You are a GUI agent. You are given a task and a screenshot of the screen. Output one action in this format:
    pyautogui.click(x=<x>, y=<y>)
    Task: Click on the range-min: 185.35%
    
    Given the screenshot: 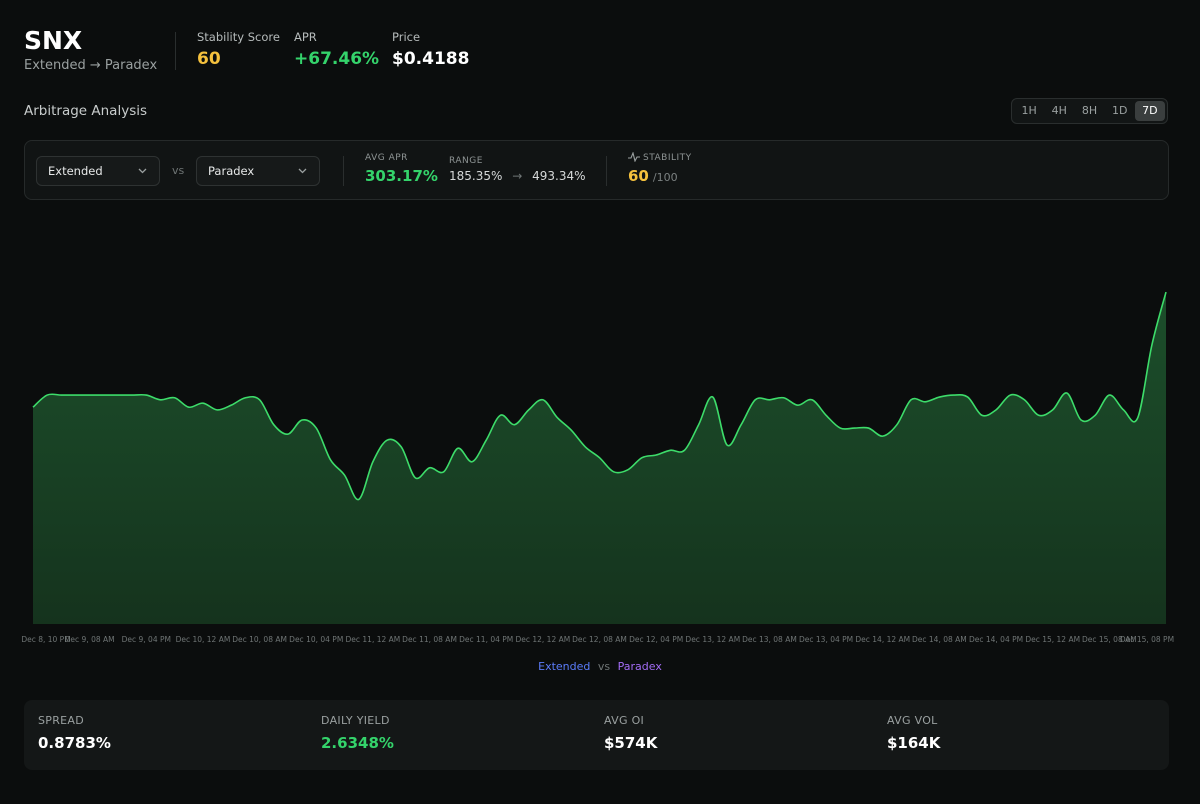 What is the action you would take?
    pyautogui.click(x=476, y=176)
    